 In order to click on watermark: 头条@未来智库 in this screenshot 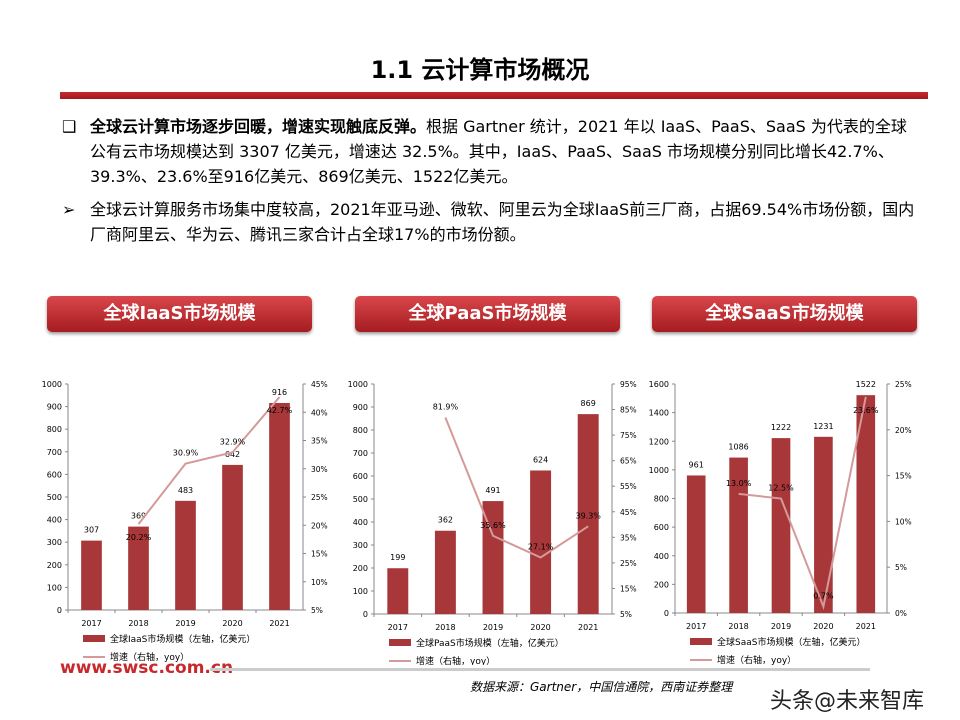, I will do `click(847, 701)`.